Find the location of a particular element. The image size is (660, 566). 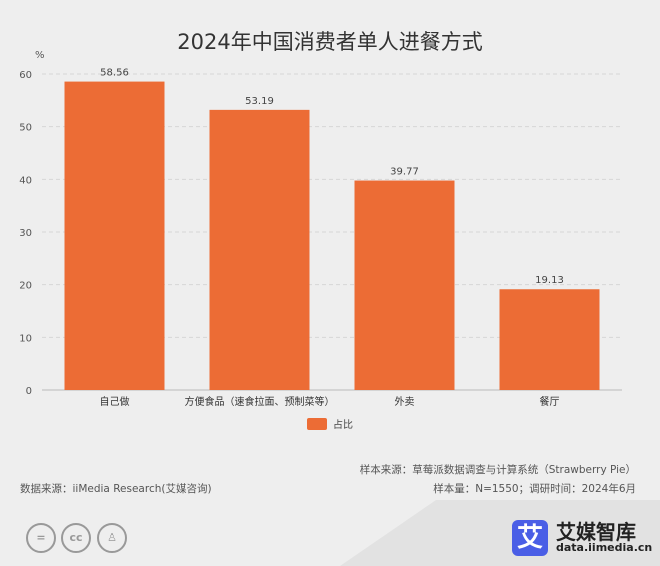

data-label: 19.13 is located at coordinates (549, 280).